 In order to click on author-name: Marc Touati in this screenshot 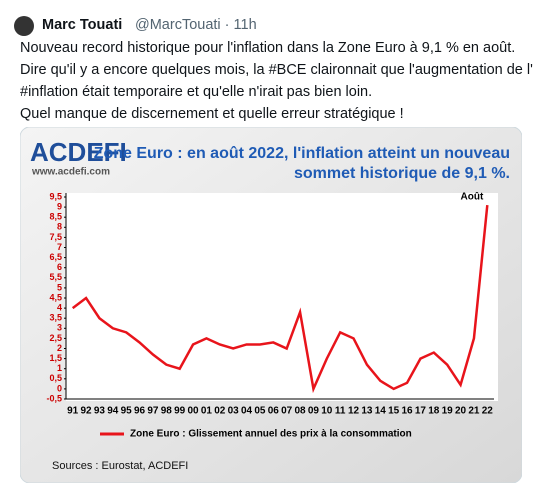, I will do `click(82, 25)`.